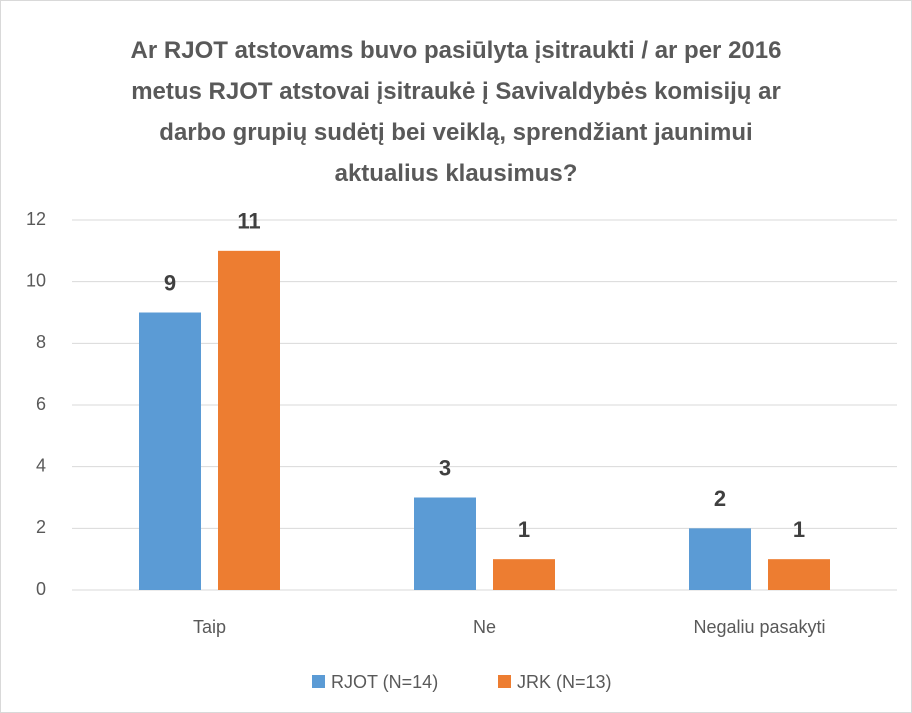 Image resolution: width=912 pixels, height=713 pixels. Describe the element at coordinates (564, 682) in the screenshot. I see `legend-label: JRK (N=13)` at that location.